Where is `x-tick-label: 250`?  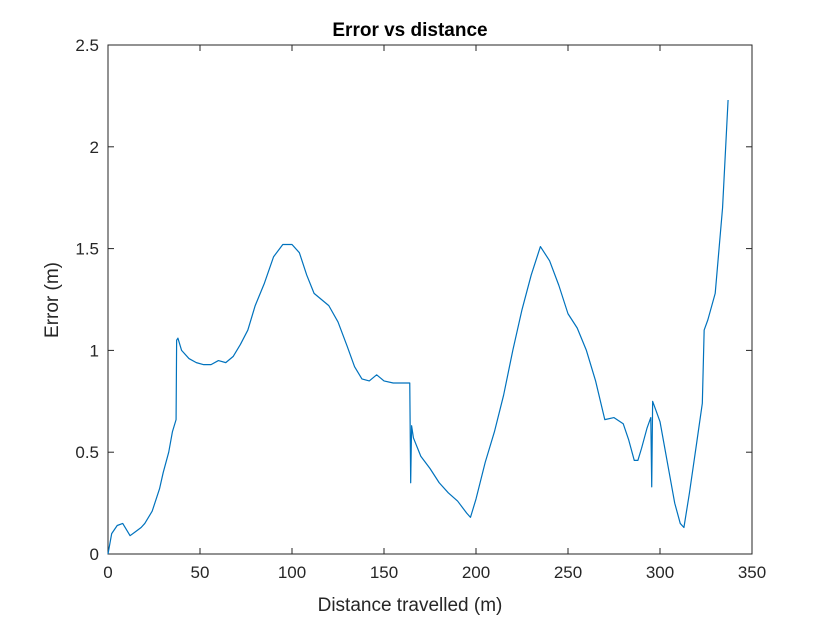 x-tick-label: 250 is located at coordinates (568, 572).